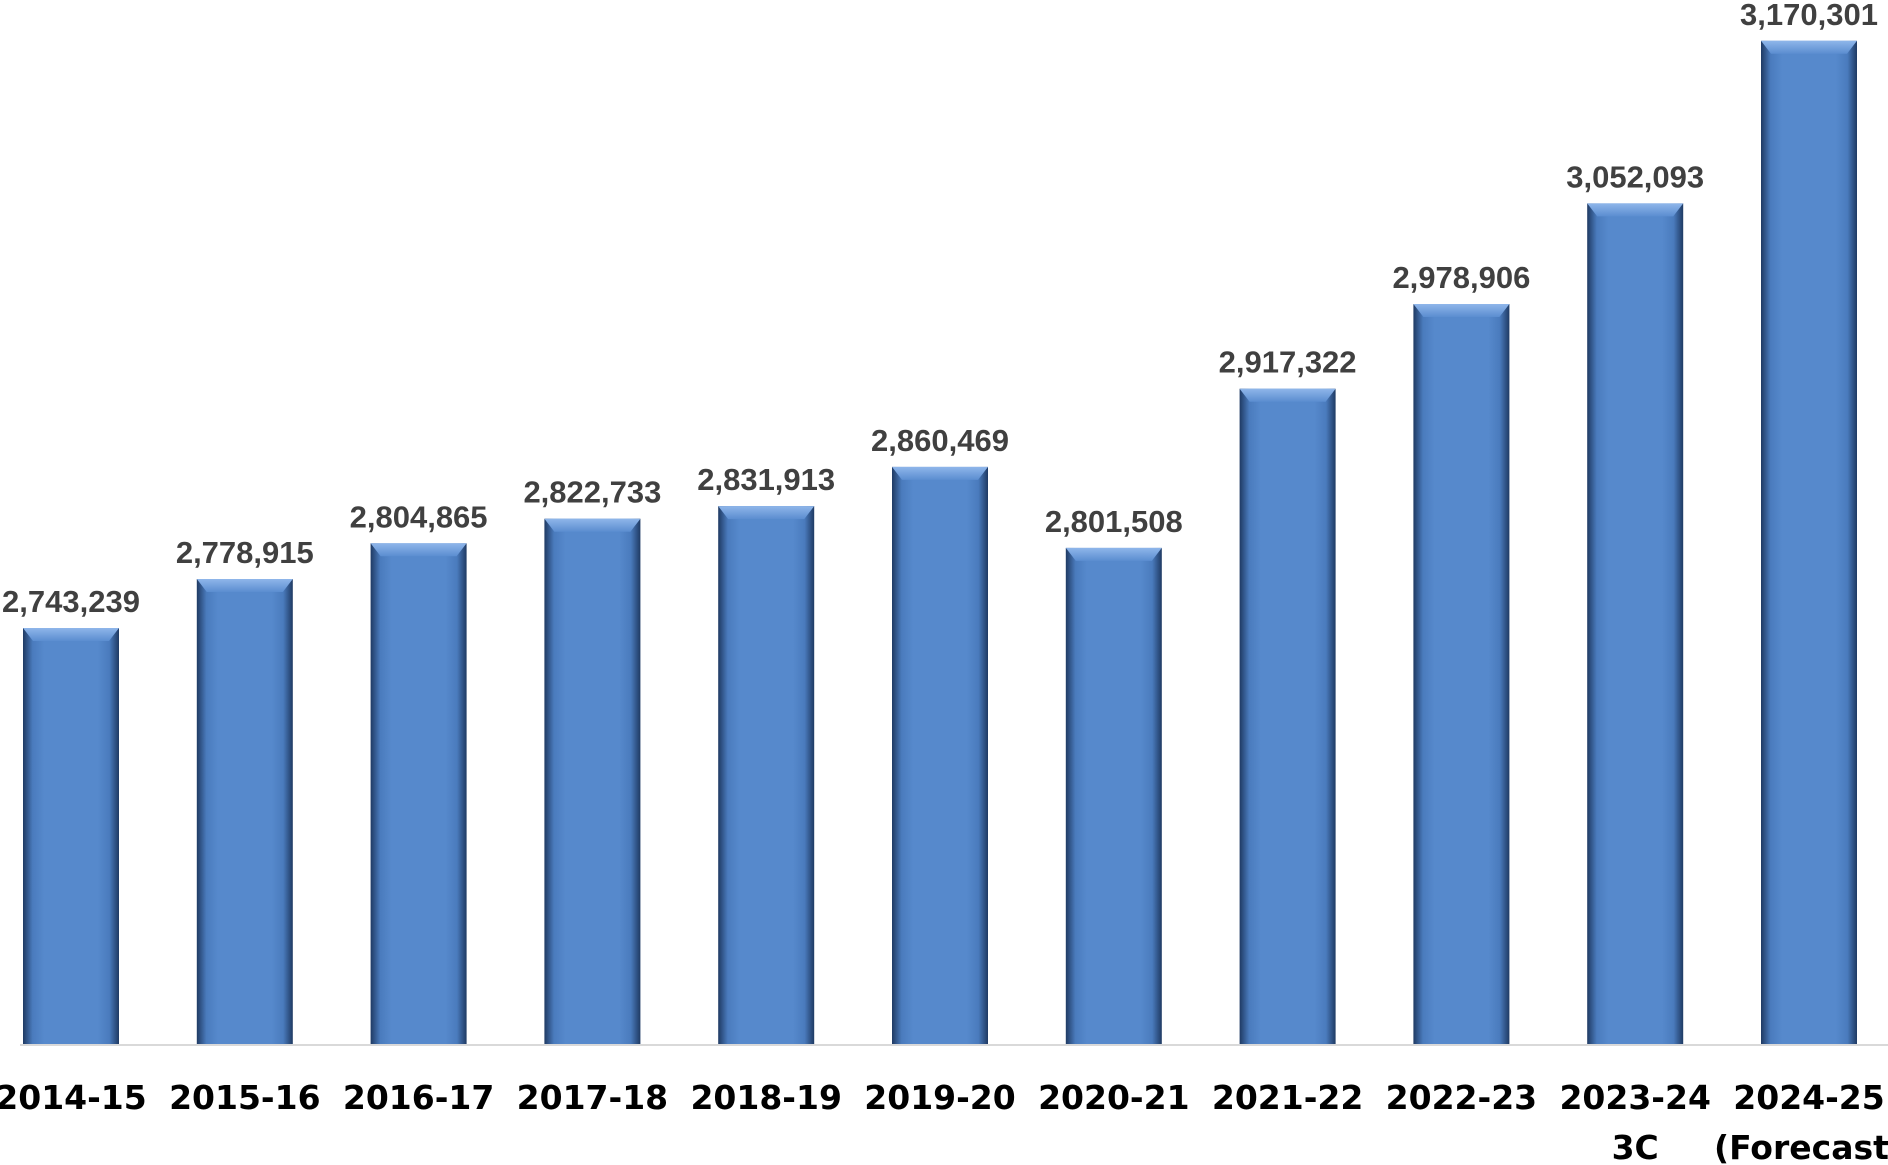  Describe the element at coordinates (1801, 1146) in the screenshot. I see `x-tick-label: (Forecast)` at that location.